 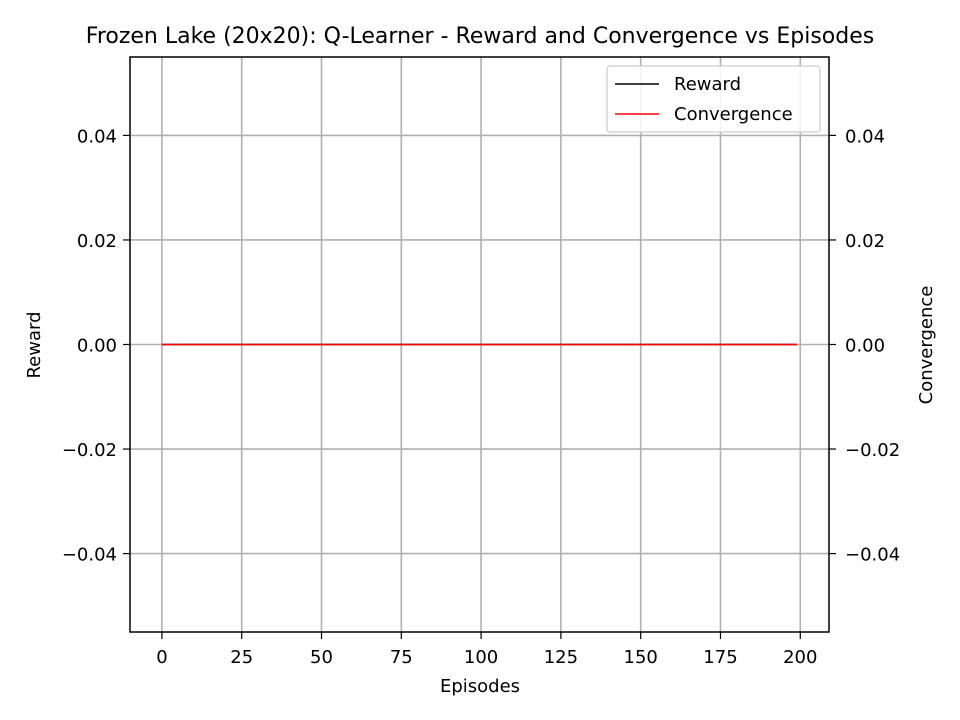 What do you see at coordinates (800, 657) in the screenshot?
I see `x-tick-label: 200` at bounding box center [800, 657].